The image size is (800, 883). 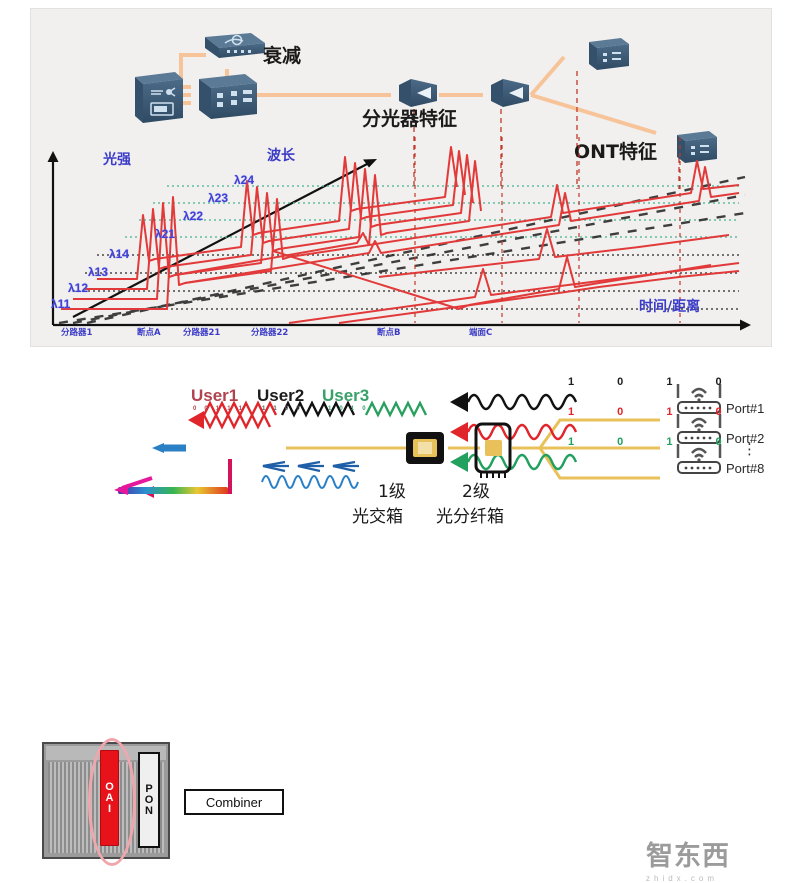 I want to click on port-waveforms, so click(x=514, y=432).